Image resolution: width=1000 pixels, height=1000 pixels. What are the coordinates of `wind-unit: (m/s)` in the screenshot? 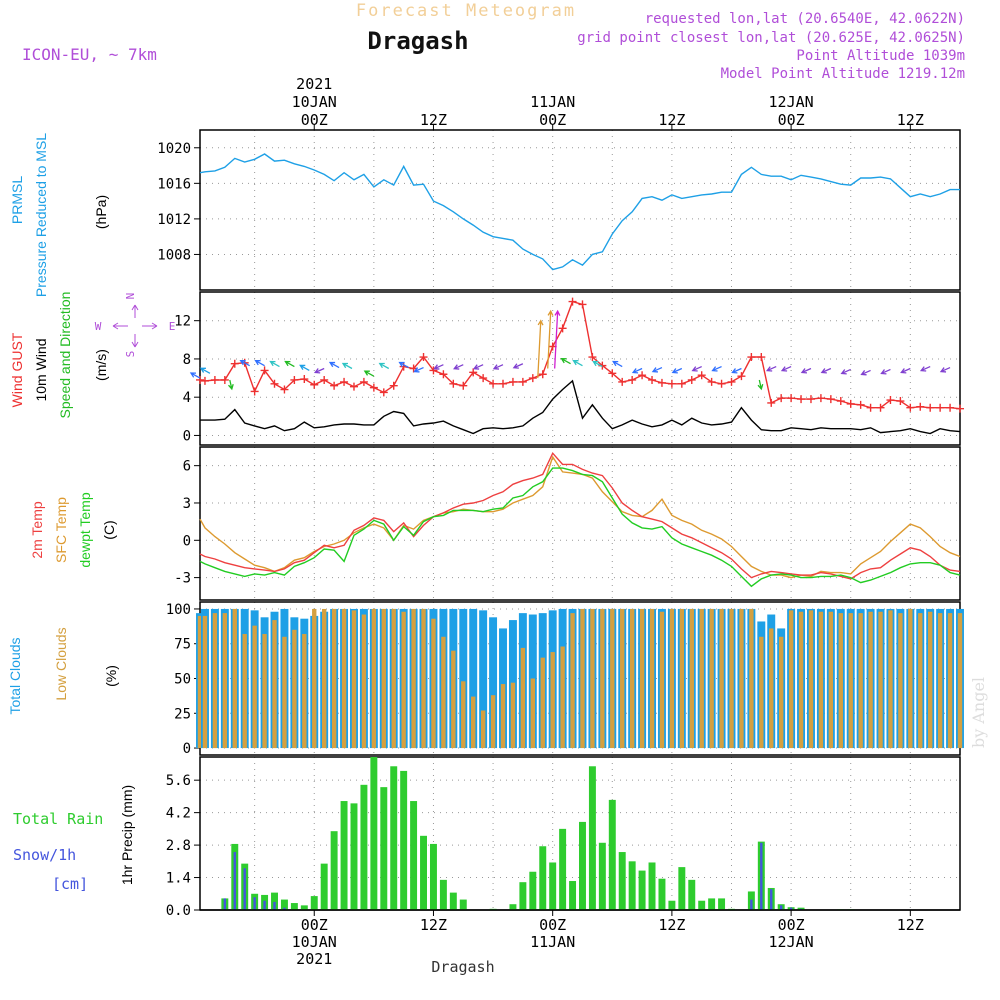 It's located at (101, 365).